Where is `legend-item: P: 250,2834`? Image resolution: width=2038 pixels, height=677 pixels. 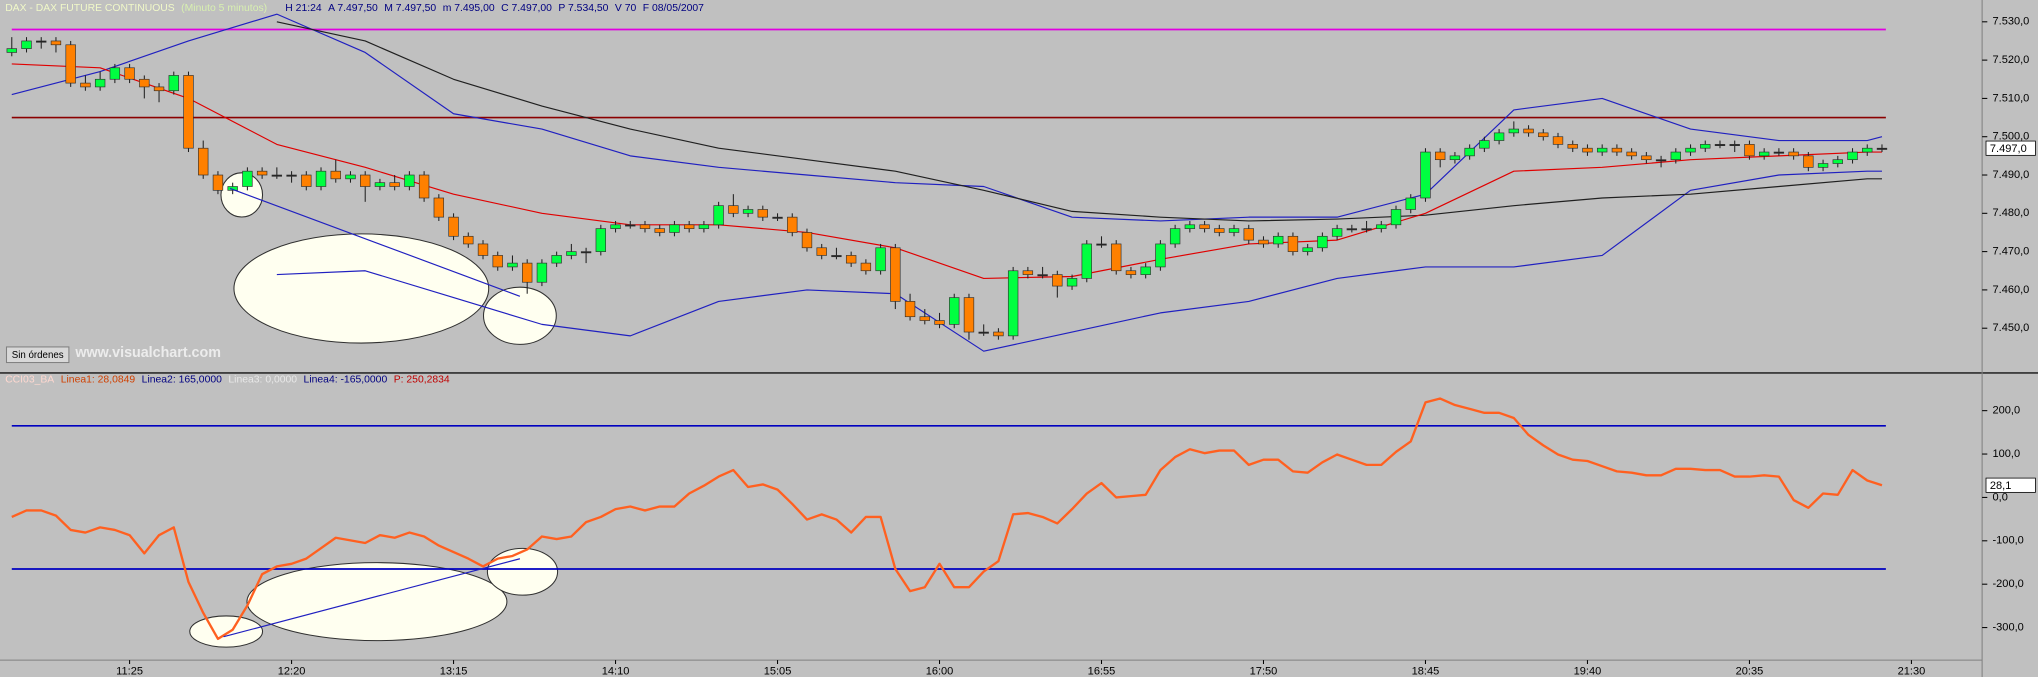
legend-item: P: 250,2834 is located at coordinates (422, 379).